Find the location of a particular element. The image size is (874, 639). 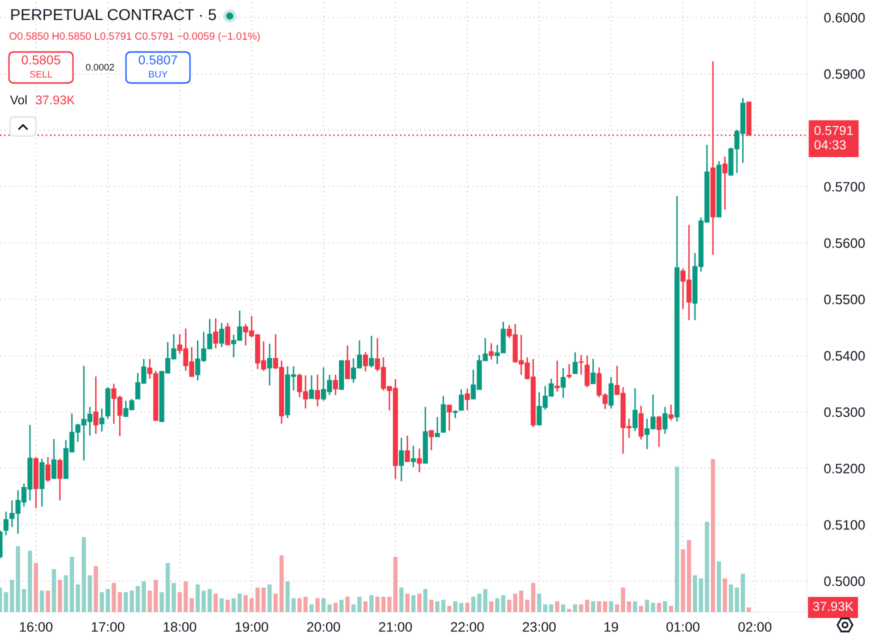

chart-title: PERPETUAL CONTRACT · 5 is located at coordinates (113, 14).